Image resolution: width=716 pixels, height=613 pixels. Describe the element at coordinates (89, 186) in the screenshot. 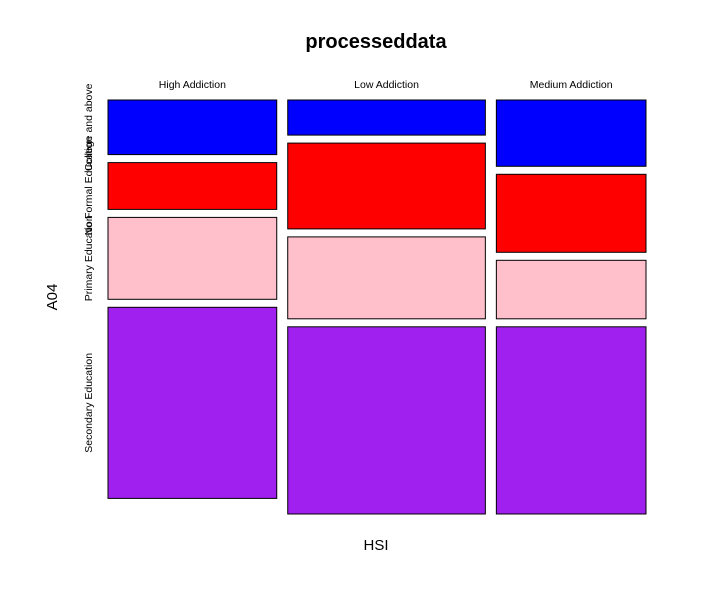

I see `y-tick-label-no-formal-education: No Formal Education` at that location.